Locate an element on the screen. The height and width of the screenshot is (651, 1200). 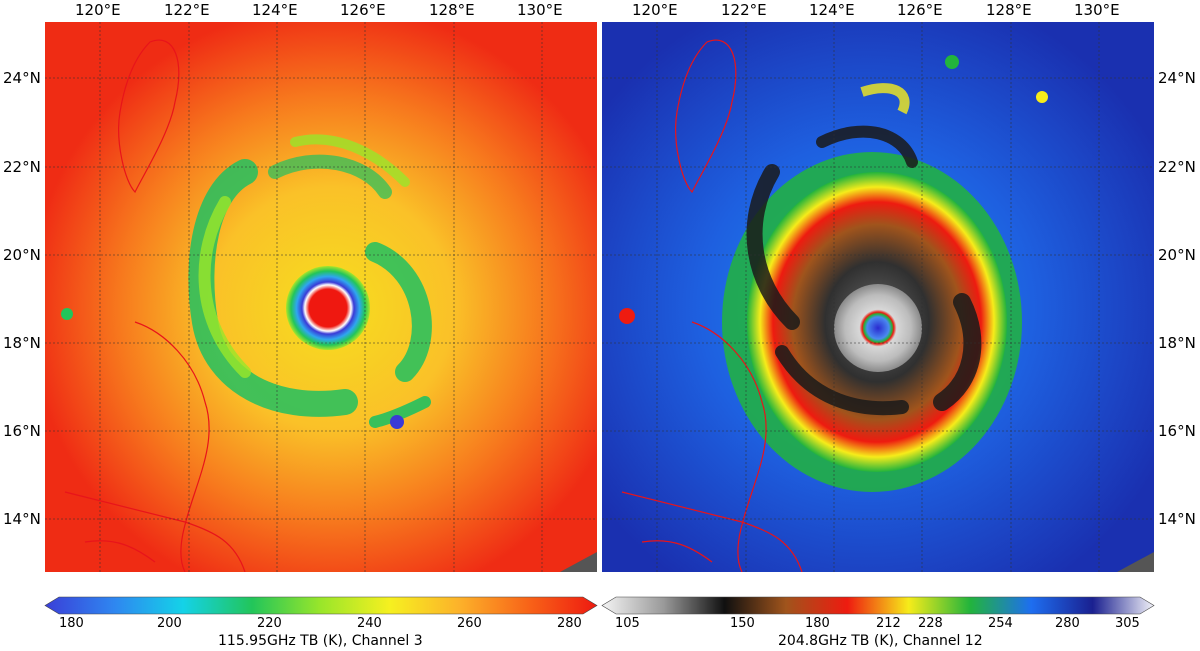
right-lon-label-128: 128°E is located at coordinates (1009, 10).